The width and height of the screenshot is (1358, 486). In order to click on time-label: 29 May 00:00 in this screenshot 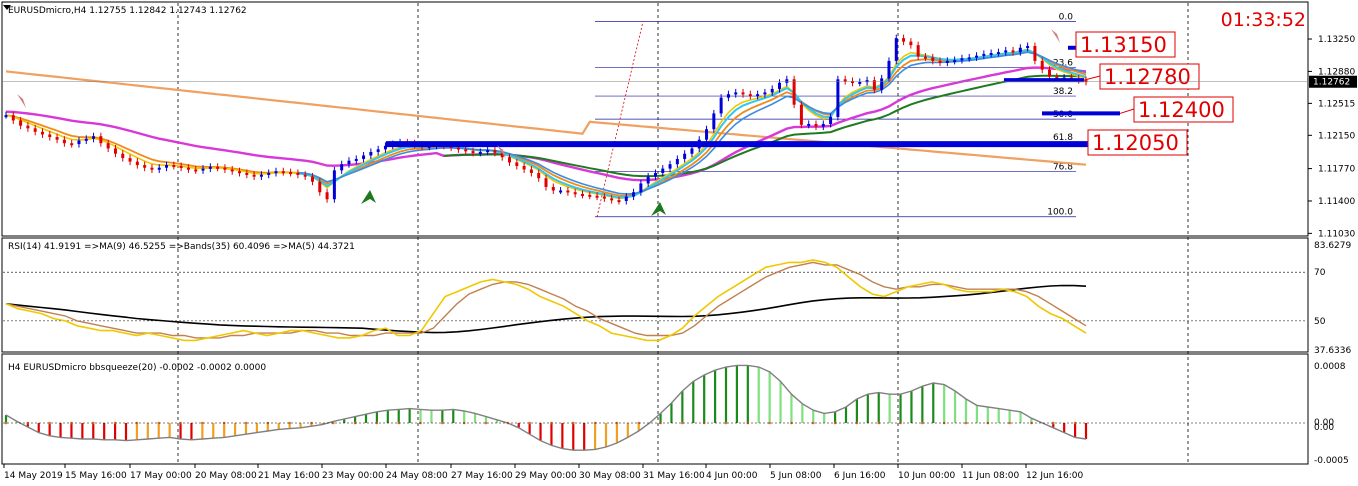, I will do `click(546, 476)`.